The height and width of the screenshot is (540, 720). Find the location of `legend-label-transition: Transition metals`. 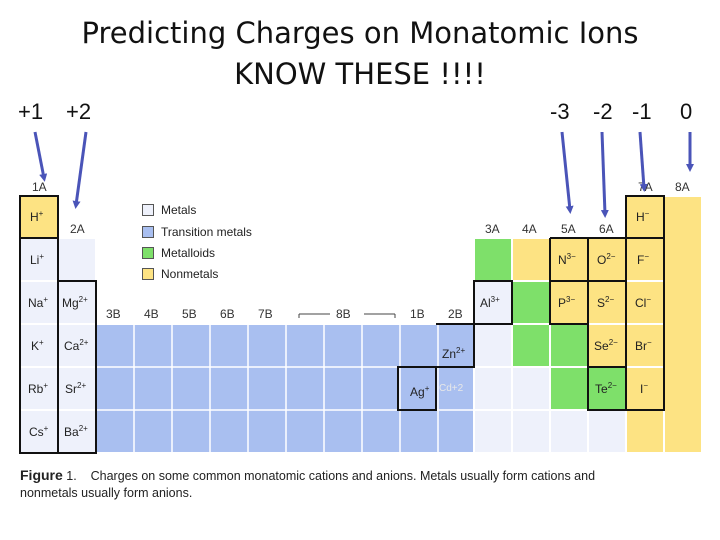

legend-label-transition: Transition metals is located at coordinates (206, 232).